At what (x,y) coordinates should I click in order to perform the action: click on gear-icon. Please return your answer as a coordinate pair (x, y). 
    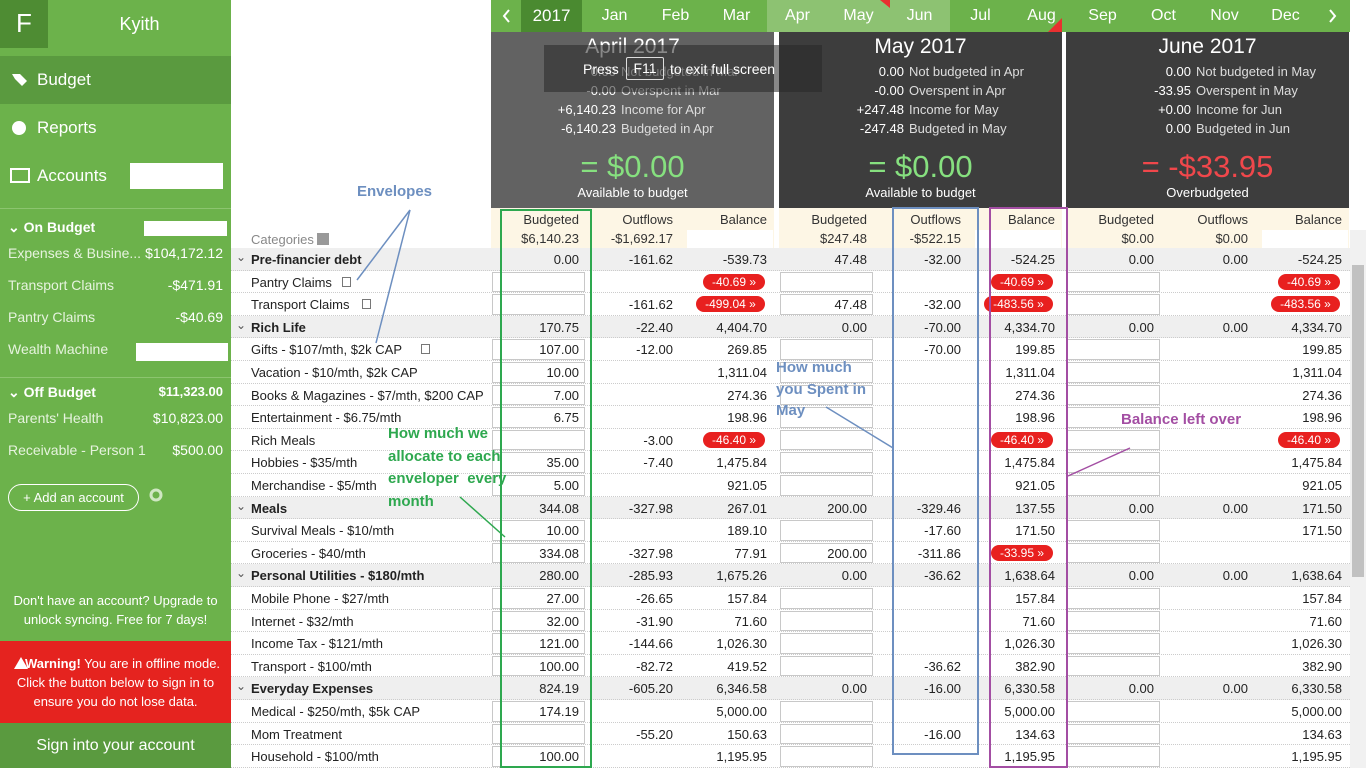
    Looking at the image, I should click on (156, 495).